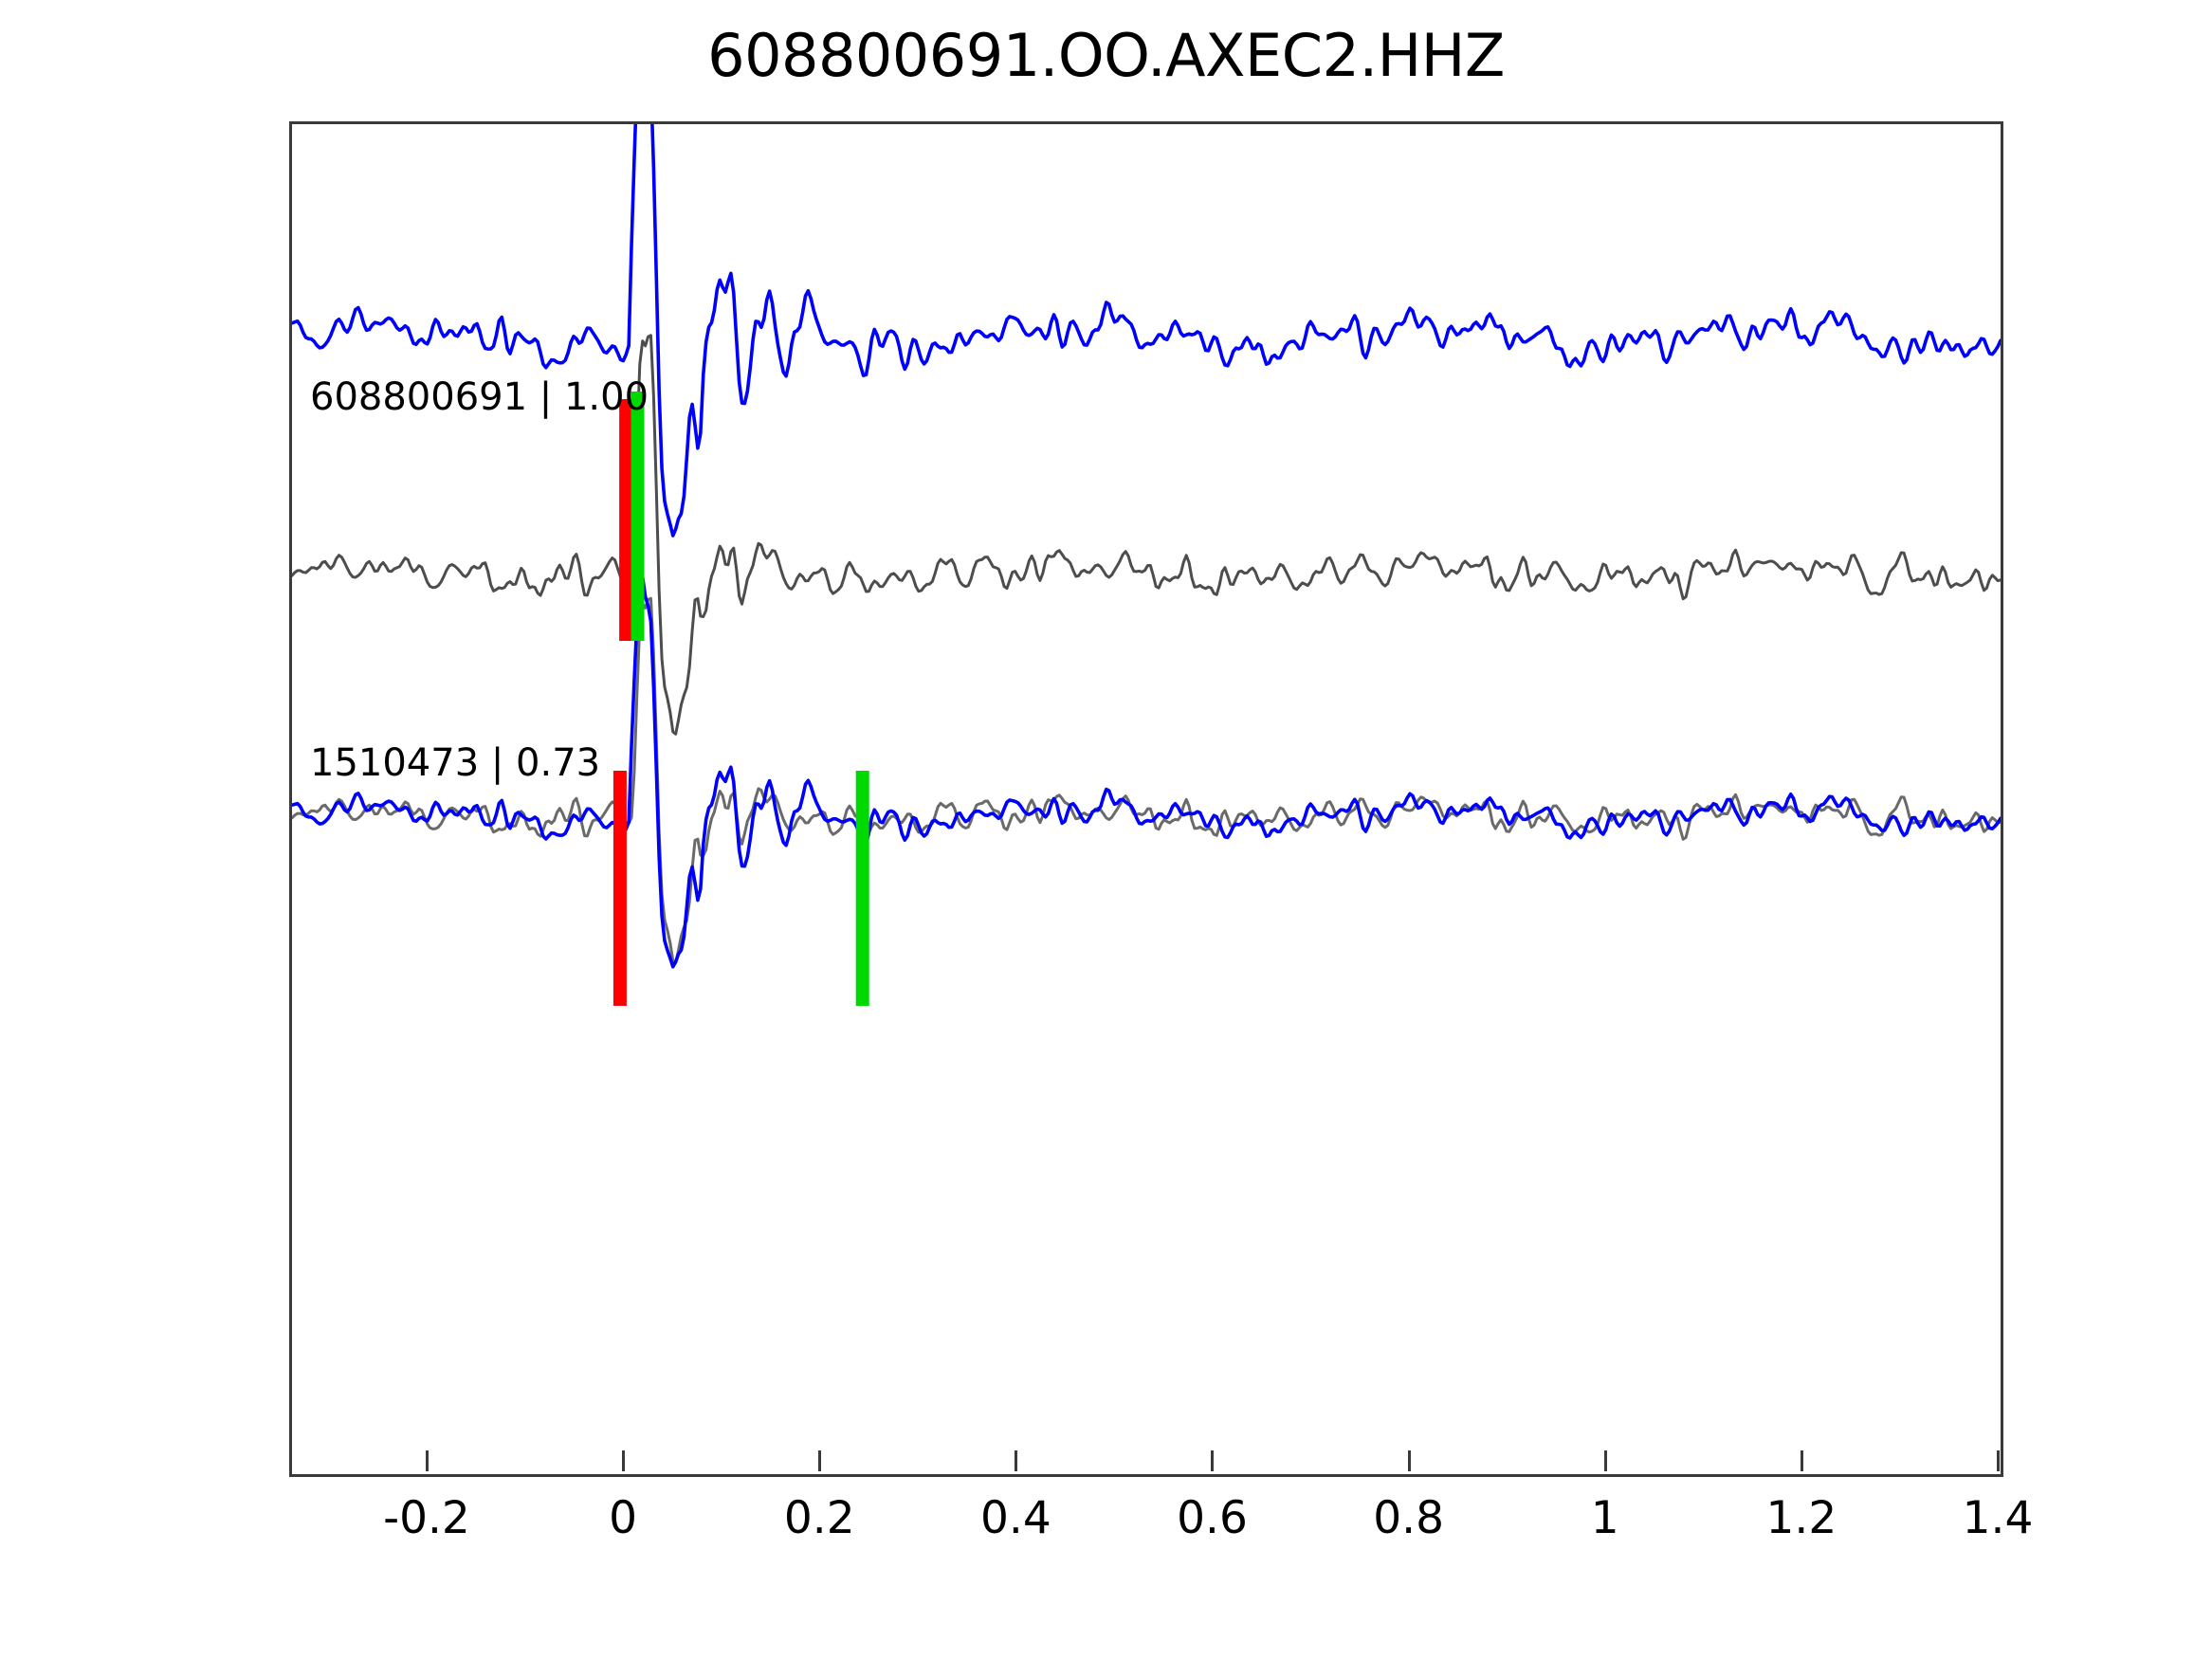 The image size is (2212, 1659). I want to click on x-axis-tick-label: 1.4, so click(1998, 1518).